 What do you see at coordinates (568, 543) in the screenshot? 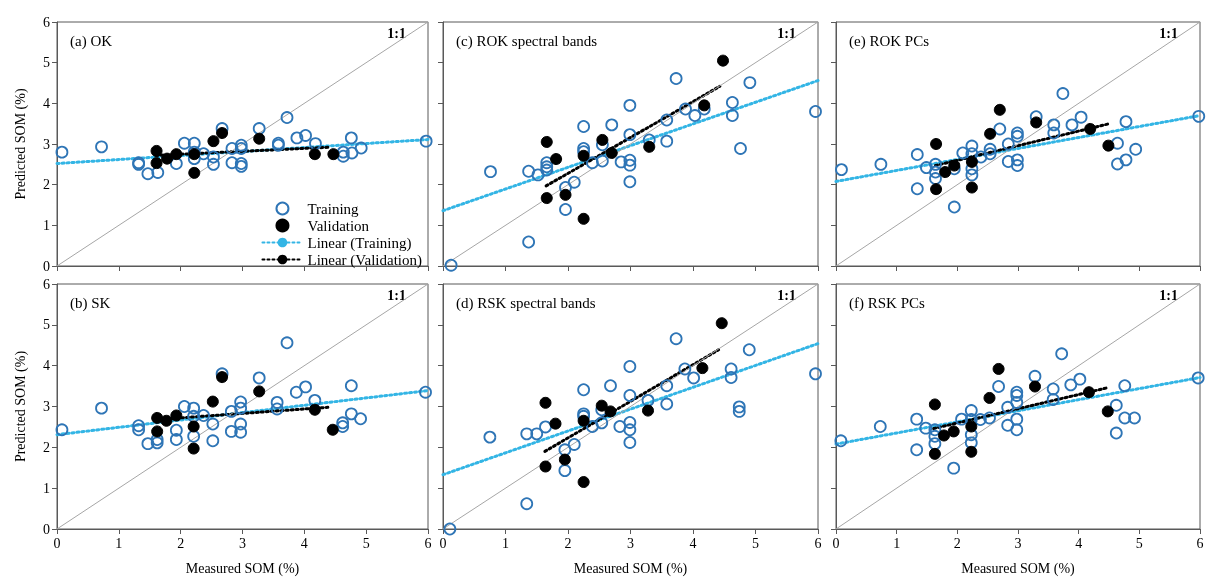
I see `x-tick-label: 2` at bounding box center [568, 543].